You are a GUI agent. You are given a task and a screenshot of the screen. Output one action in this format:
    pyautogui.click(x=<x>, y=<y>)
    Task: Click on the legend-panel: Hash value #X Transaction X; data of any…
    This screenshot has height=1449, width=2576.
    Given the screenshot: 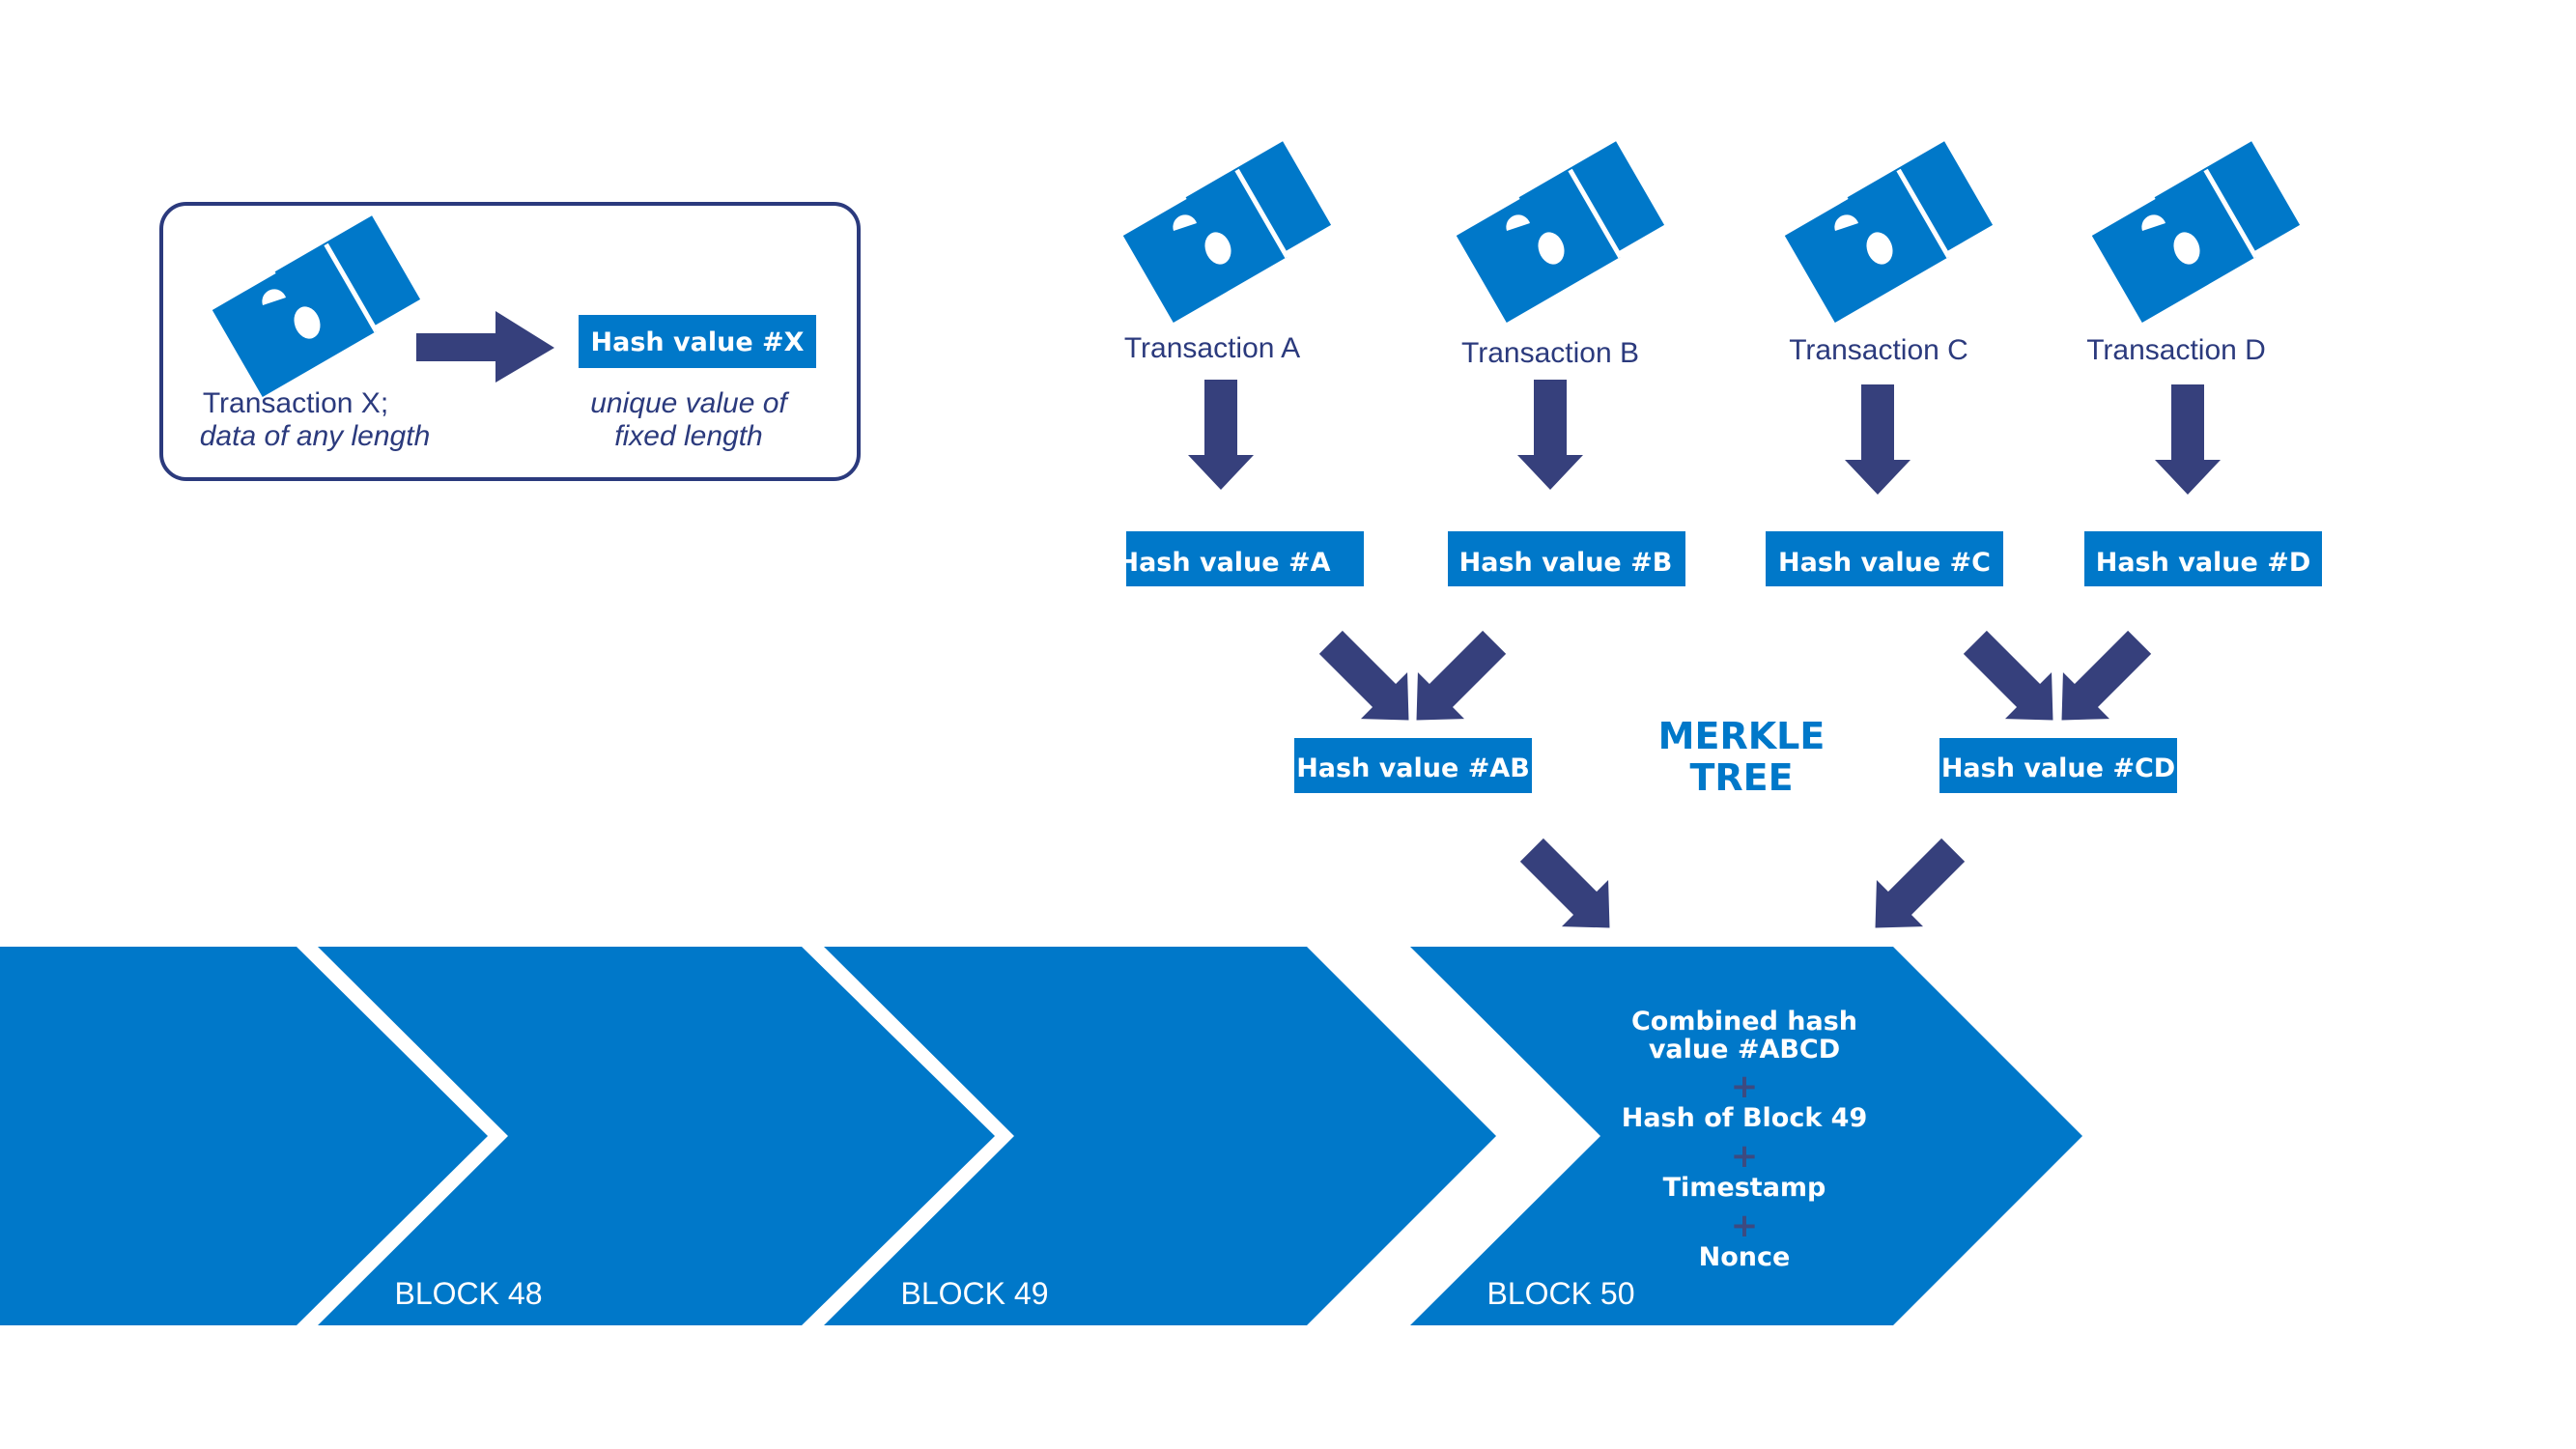 What is the action you would take?
    pyautogui.click(x=510, y=341)
    